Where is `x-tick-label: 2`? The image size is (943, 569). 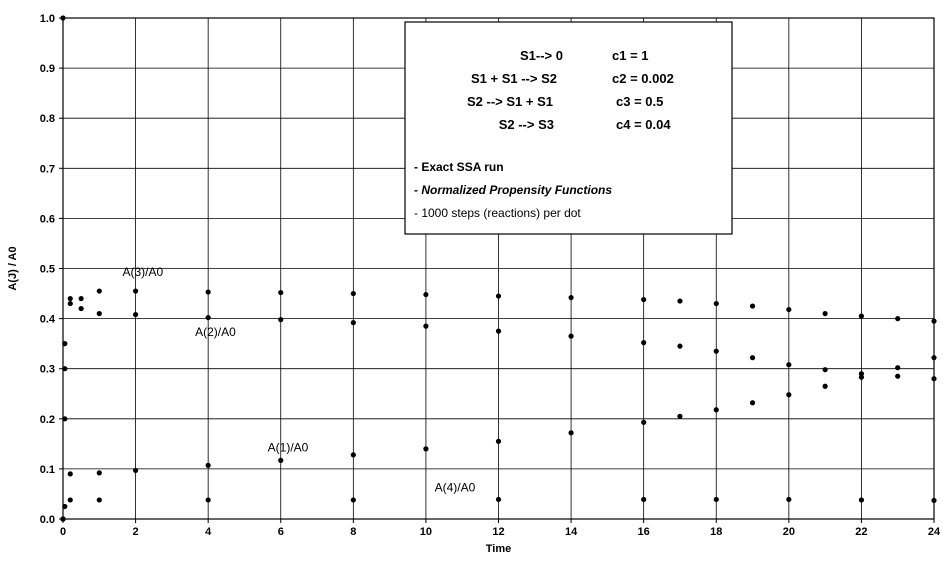 x-tick-label: 2 is located at coordinates (136, 532).